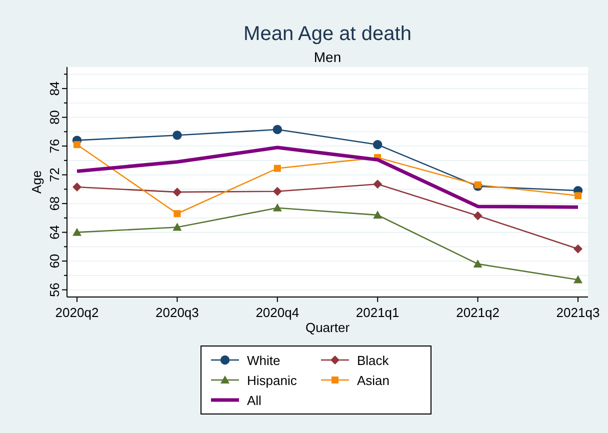 Image resolution: width=608 pixels, height=433 pixels. Describe the element at coordinates (327, 177) in the screenshot. I see `line-series` at that location.